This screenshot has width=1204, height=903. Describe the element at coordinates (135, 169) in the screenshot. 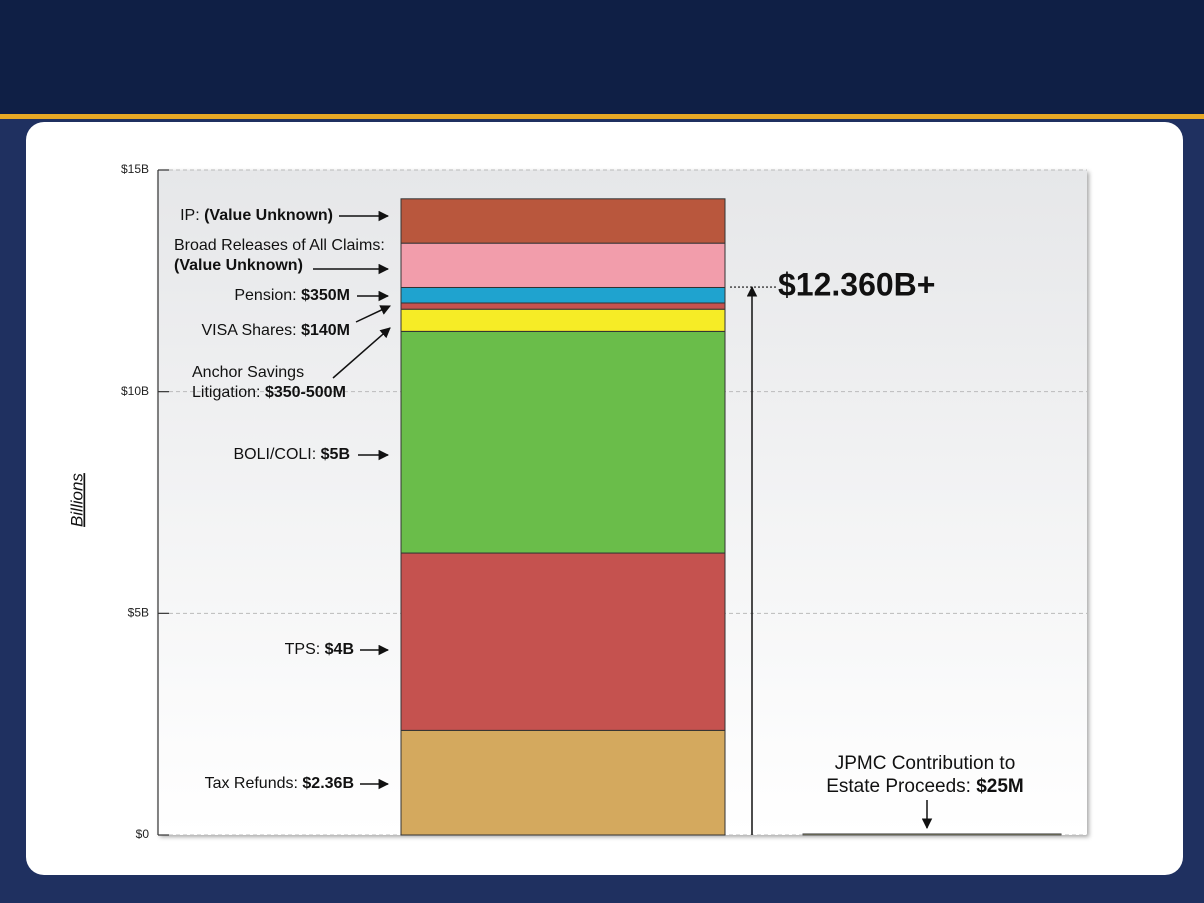

I see `y-tick-label: $15B` at that location.